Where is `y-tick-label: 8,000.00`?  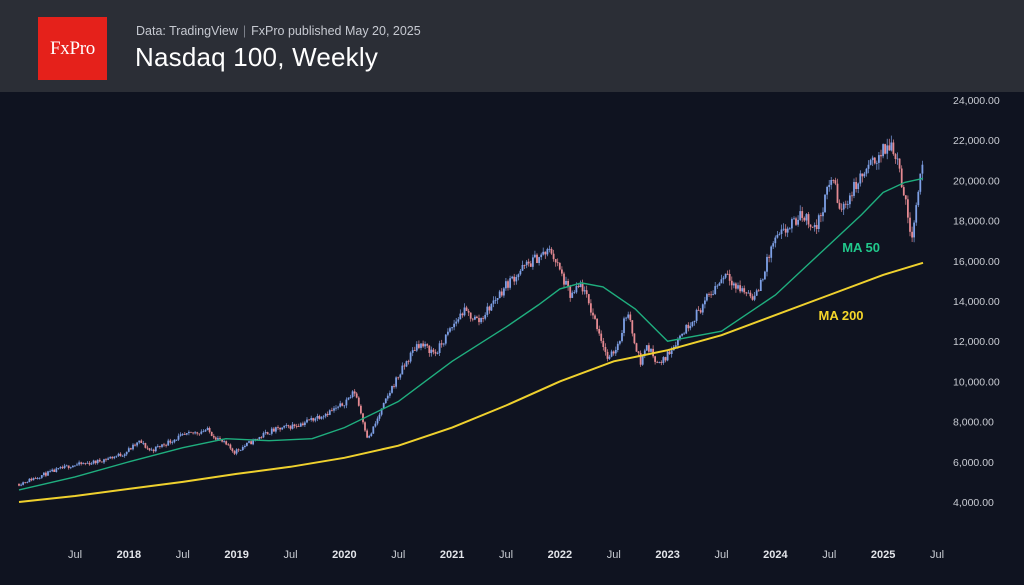
y-tick-label: 8,000.00 is located at coordinates (973, 423).